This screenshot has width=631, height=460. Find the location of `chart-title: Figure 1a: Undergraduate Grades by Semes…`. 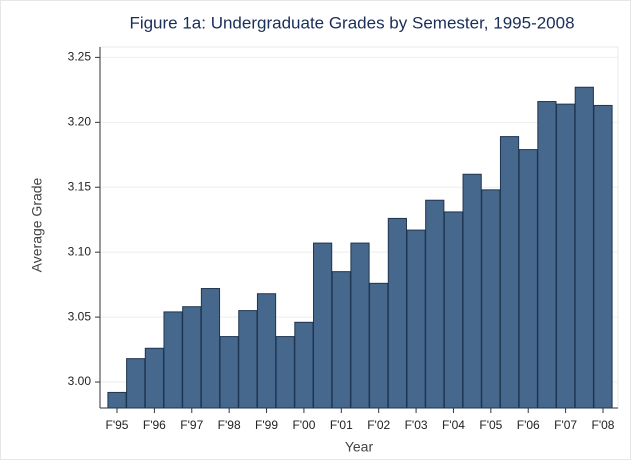

chart-title: Figure 1a: Undergraduate Grades by Semes… is located at coordinates (351, 22).